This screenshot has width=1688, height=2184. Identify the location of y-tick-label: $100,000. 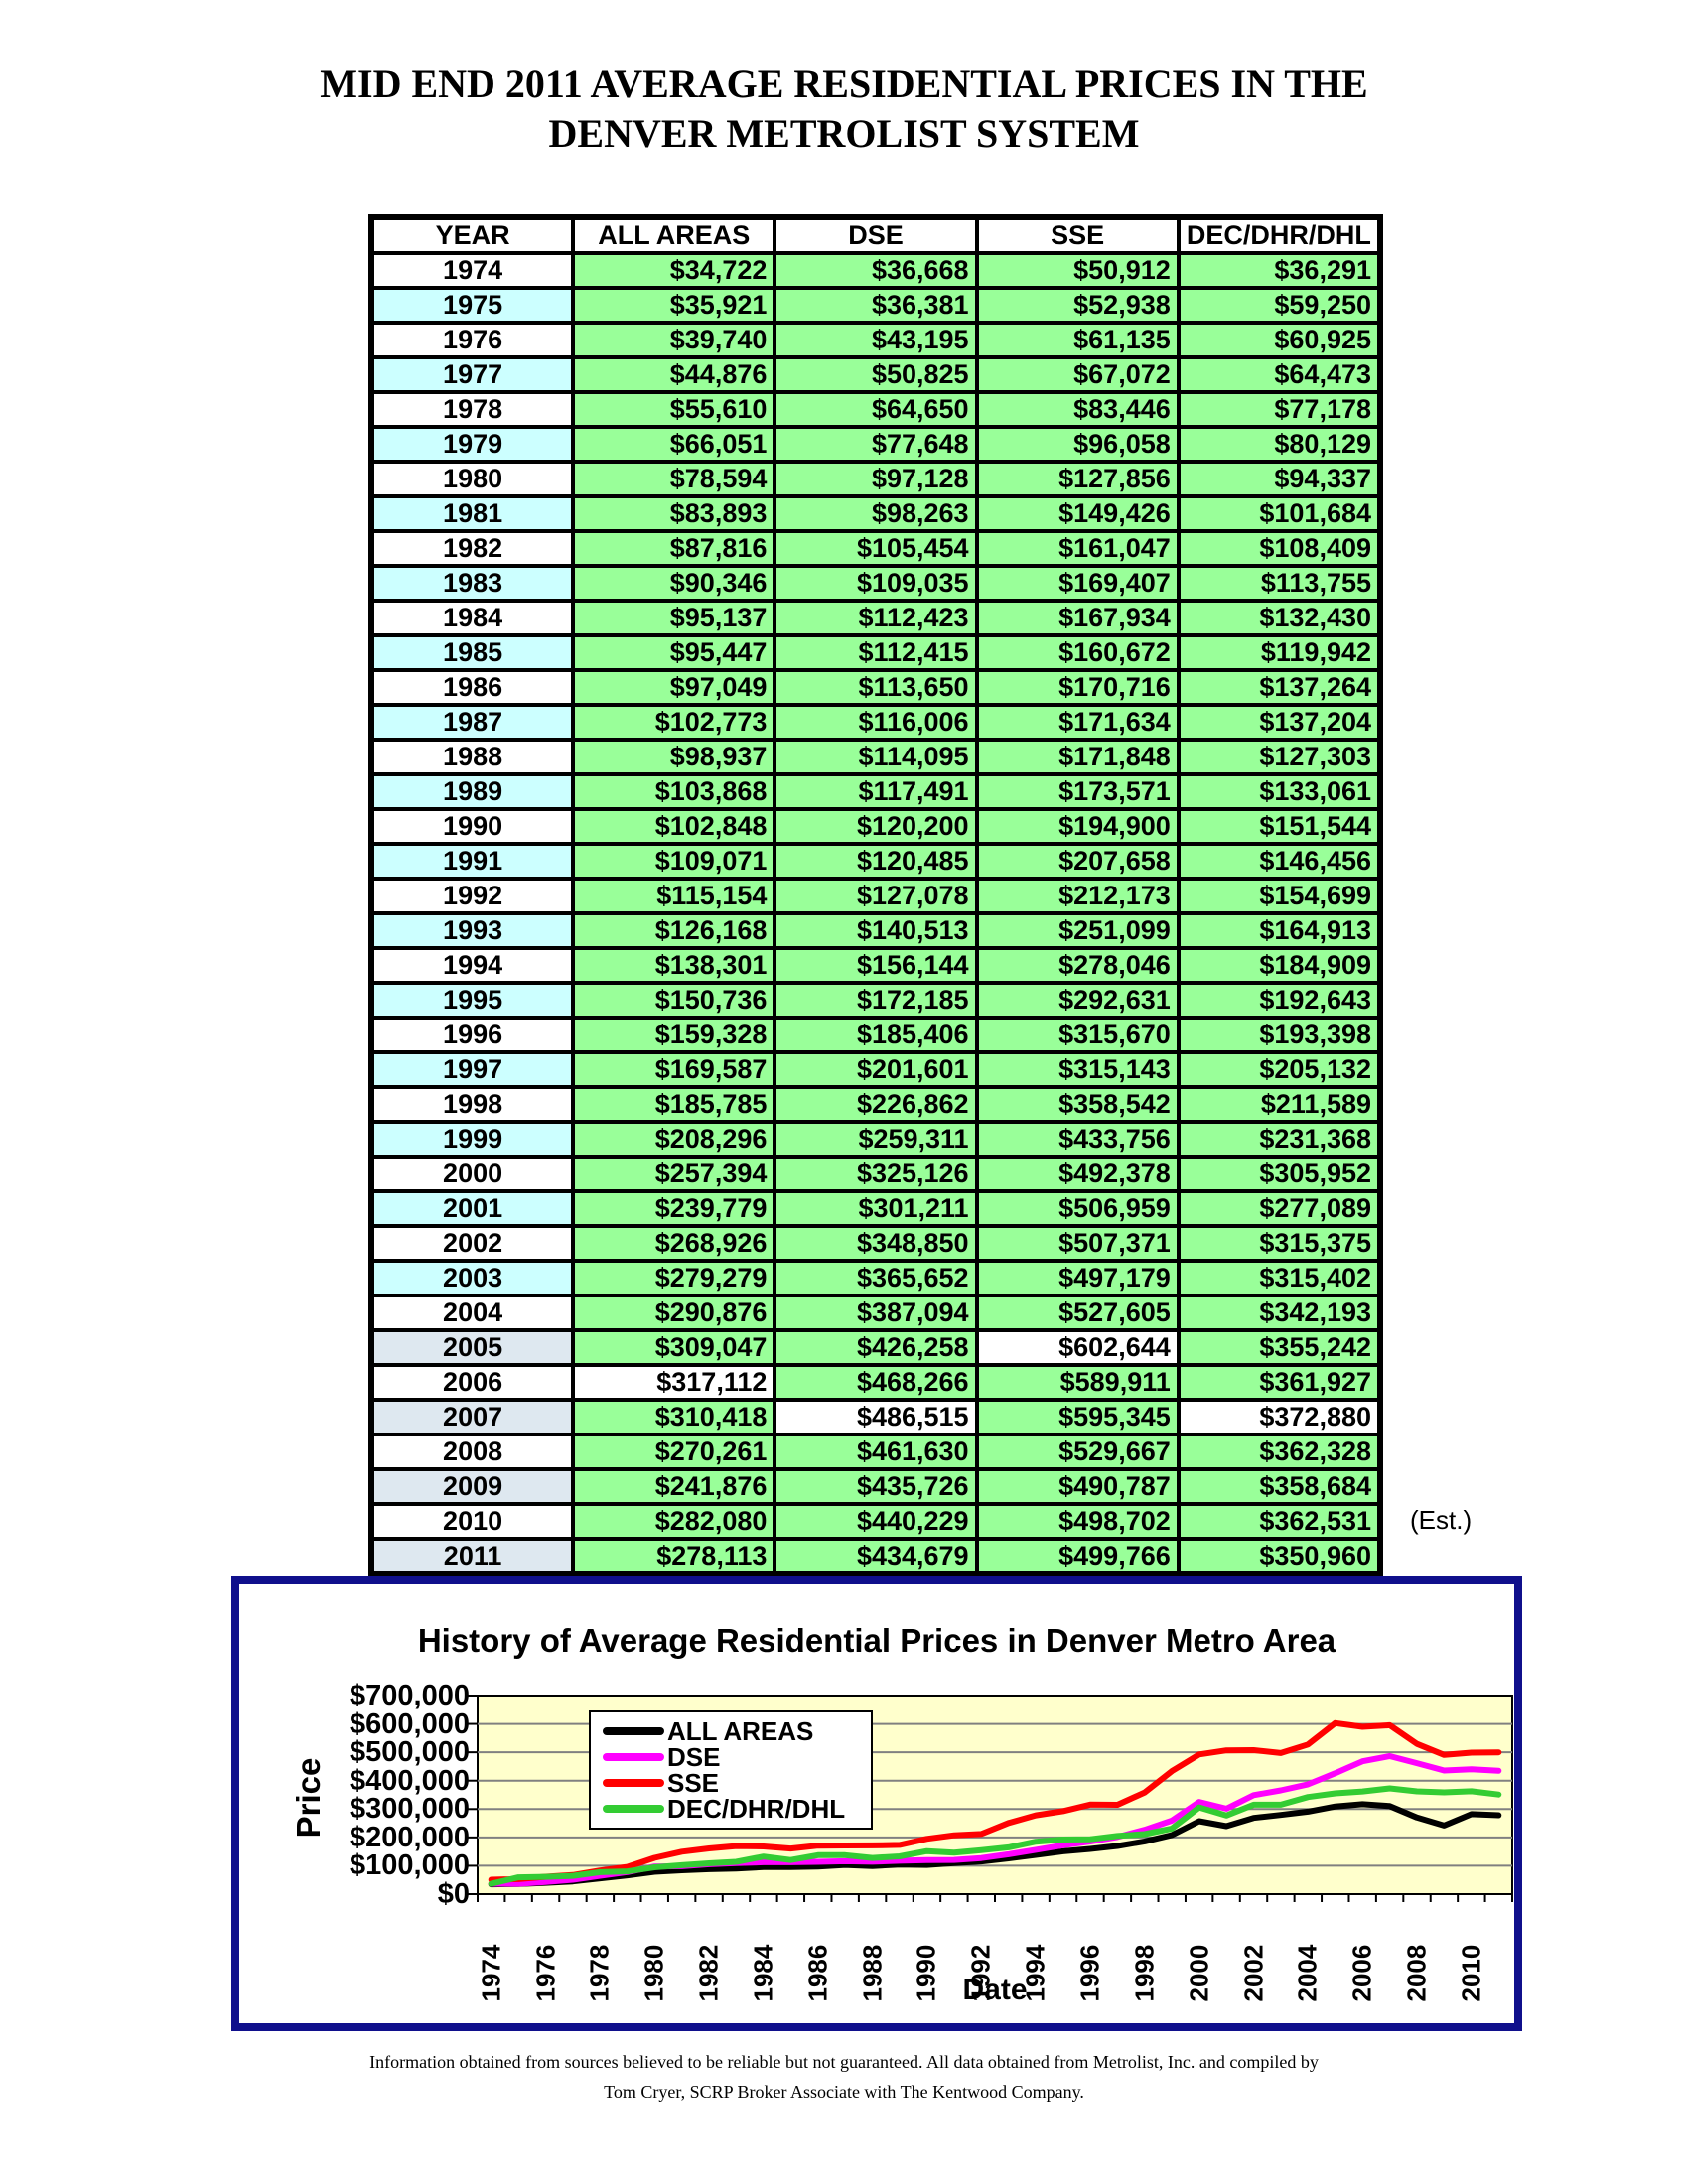
(410, 1865).